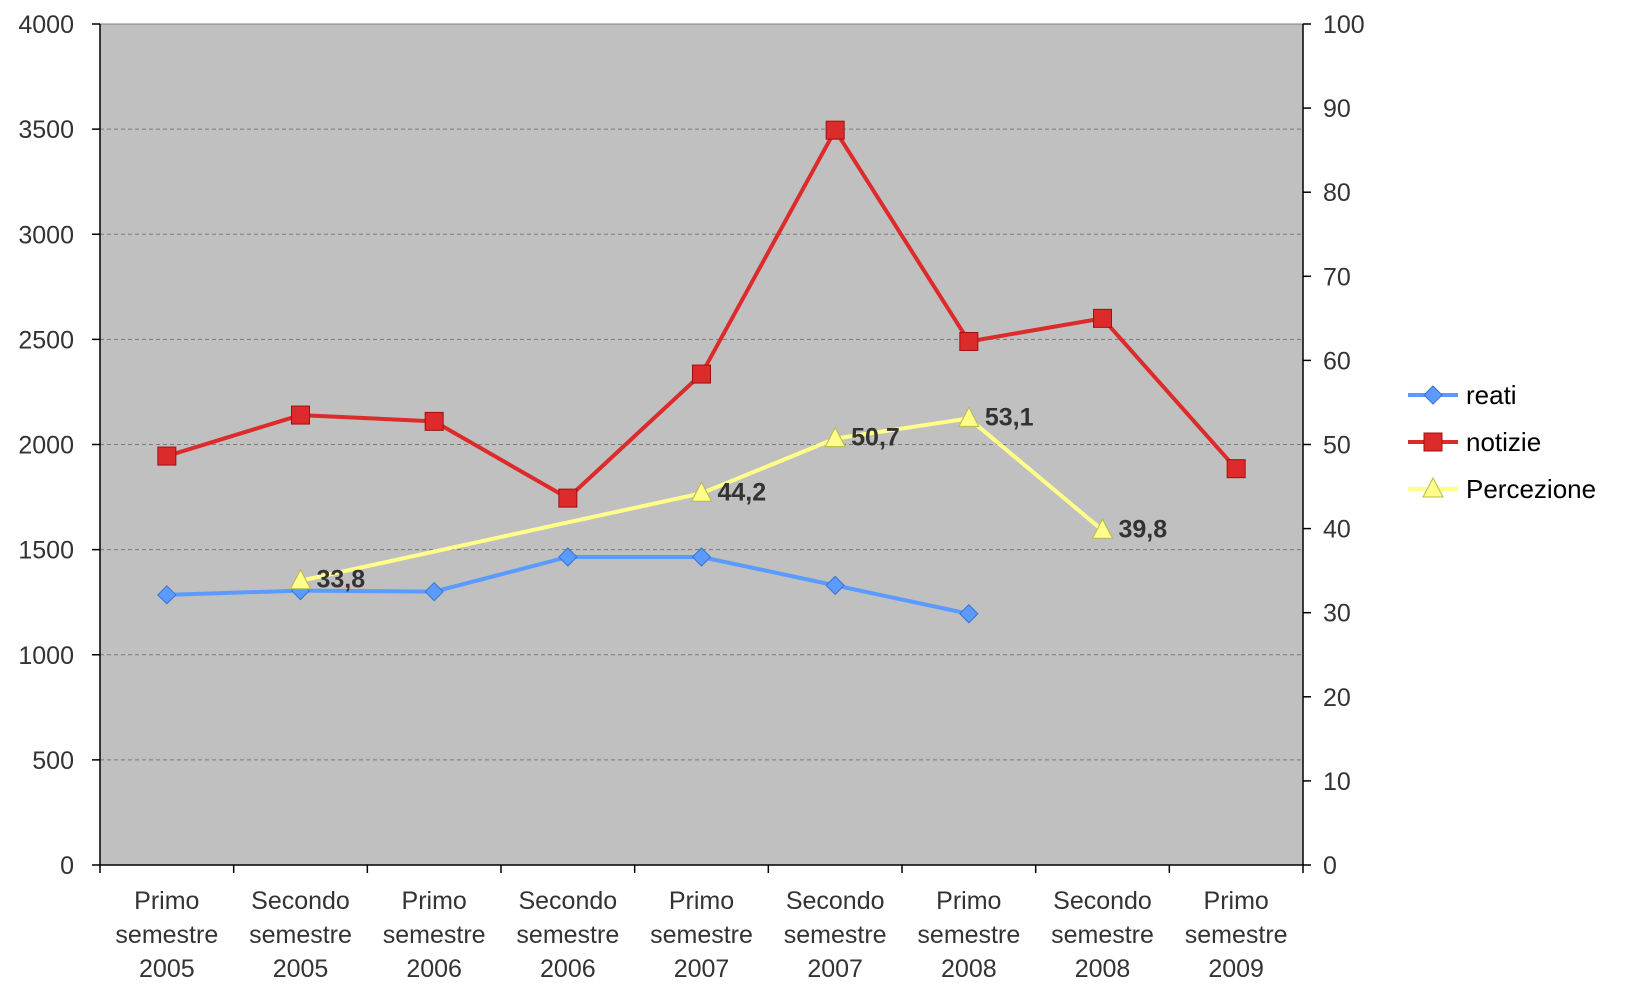 The image size is (1638, 985). Describe the element at coordinates (1337, 361) in the screenshot. I see `right-axis-tick-label: 60` at that location.